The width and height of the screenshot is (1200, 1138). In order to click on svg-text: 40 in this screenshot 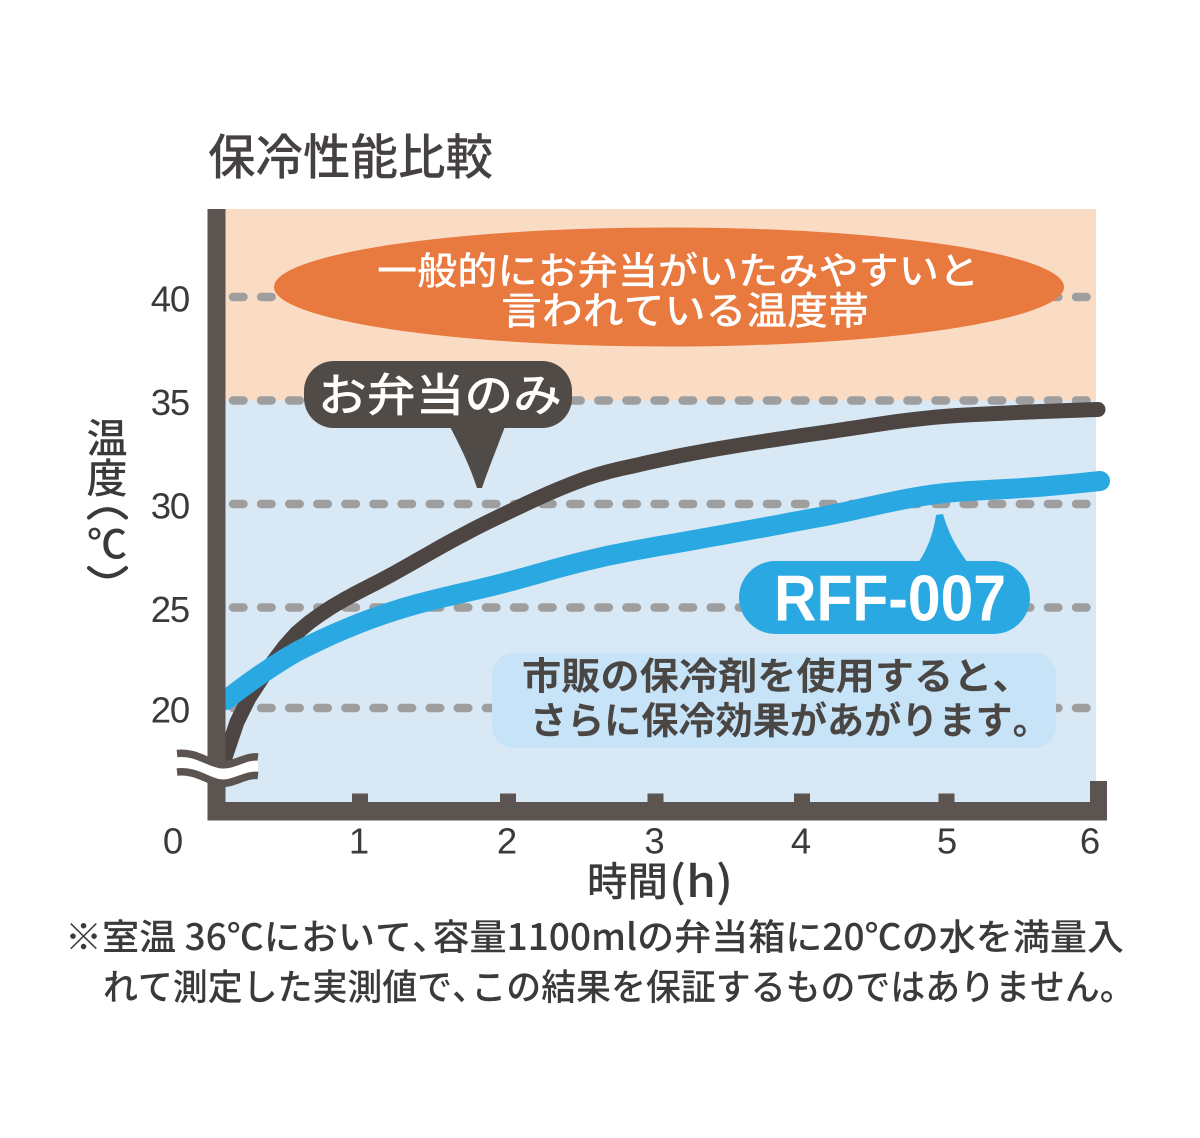, I will do `click(170, 299)`.